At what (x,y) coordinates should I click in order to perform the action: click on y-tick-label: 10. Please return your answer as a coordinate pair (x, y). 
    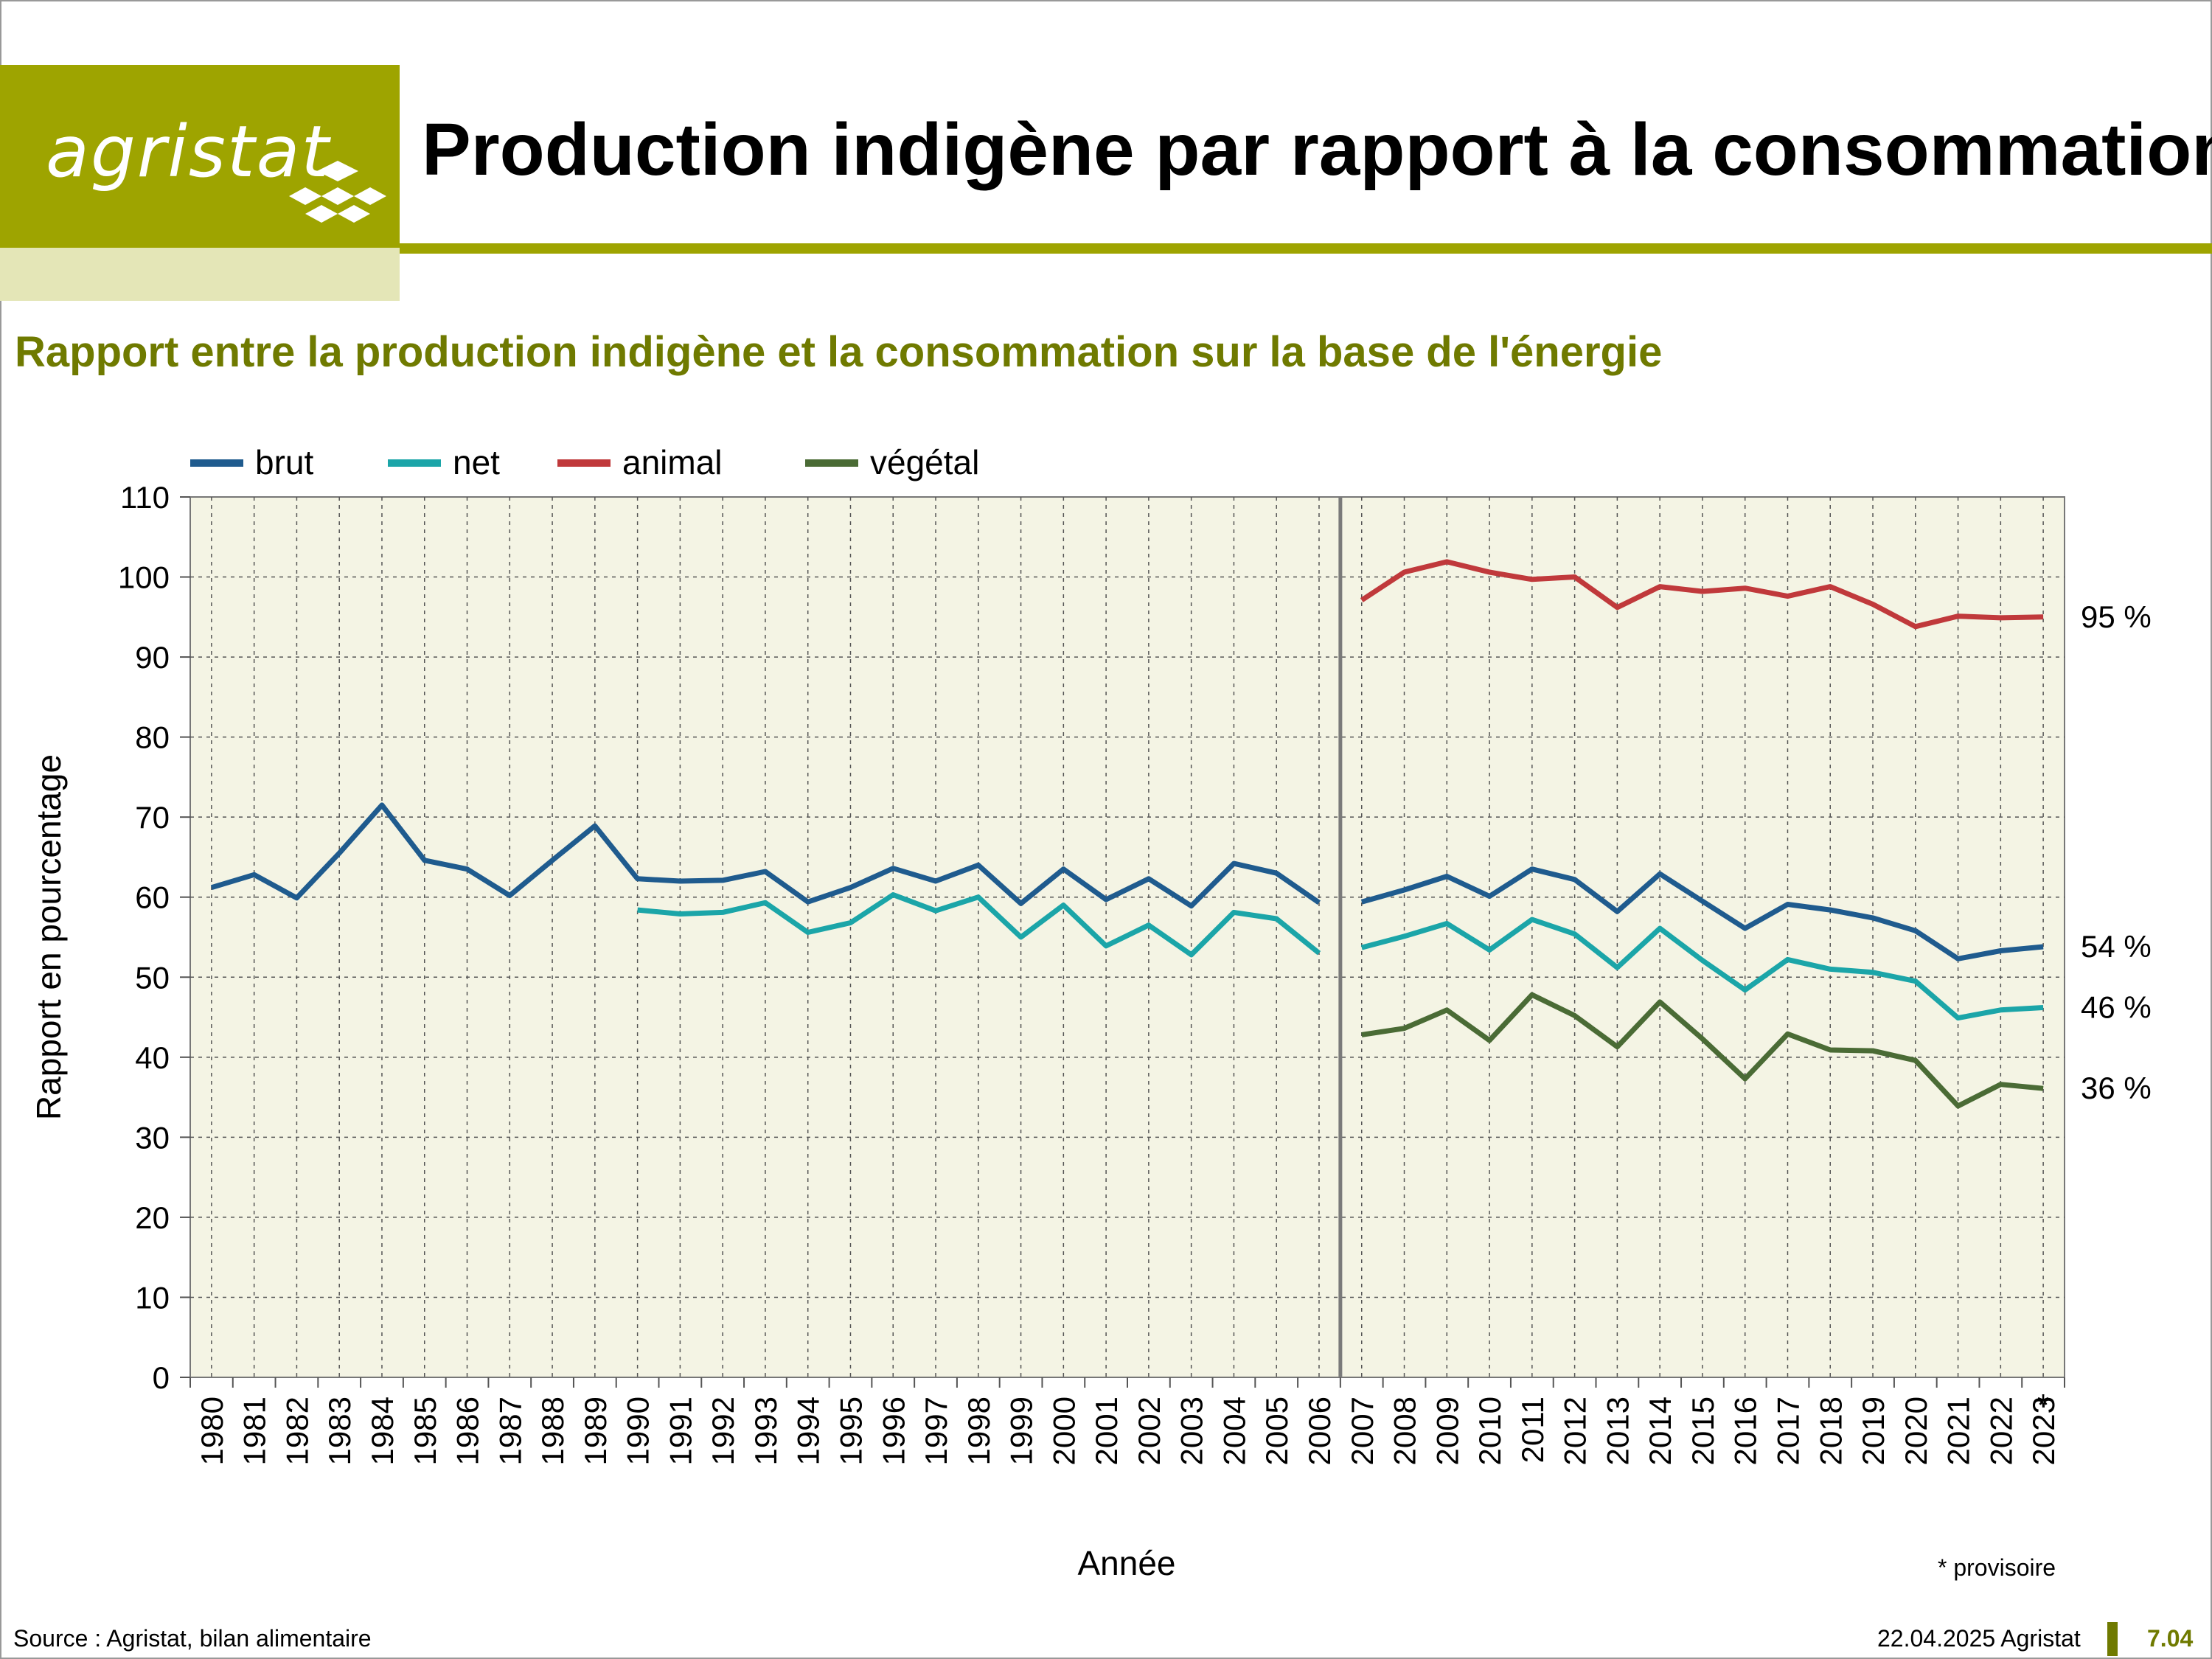
    Looking at the image, I should click on (152, 1297).